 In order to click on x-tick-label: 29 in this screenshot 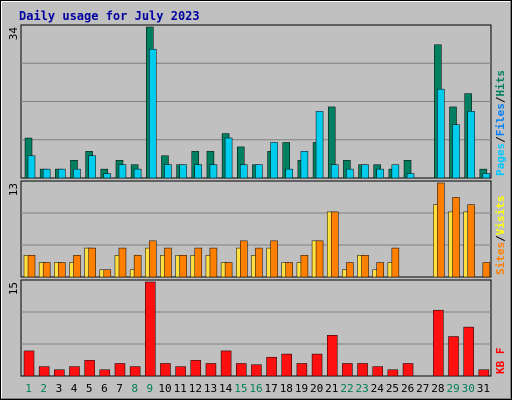, I will do `click(452, 388)`.